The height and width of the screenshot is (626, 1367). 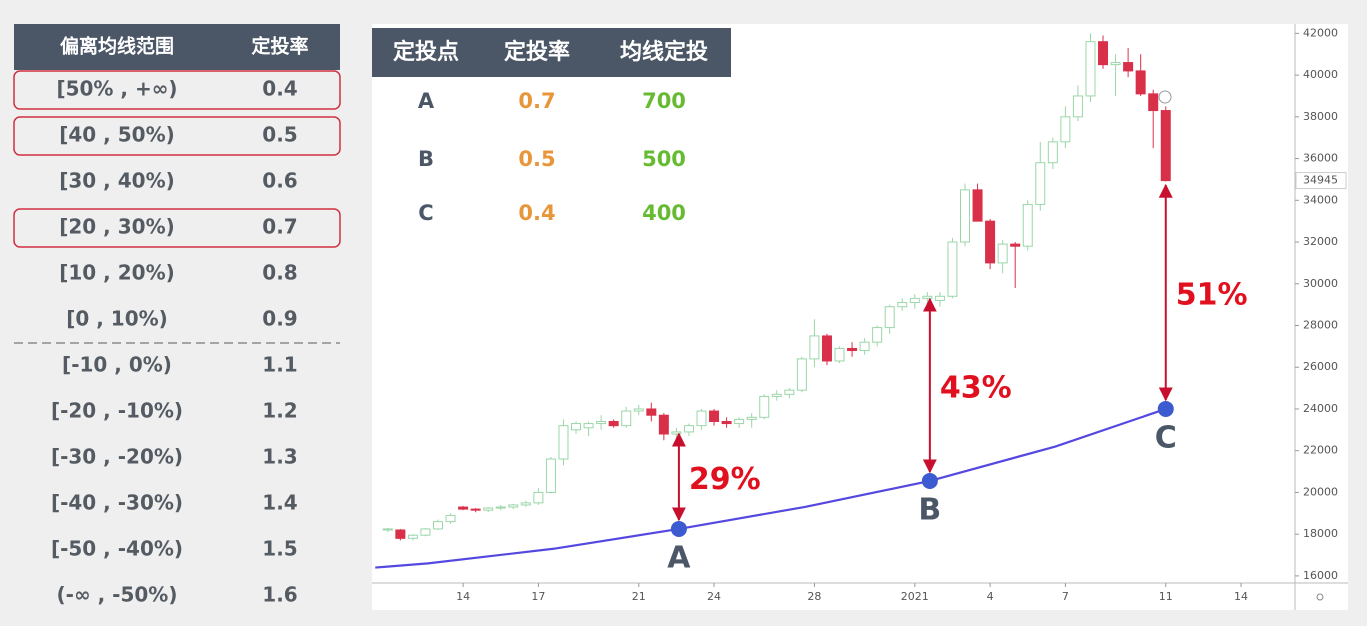 I want to click on table-header, so click(x=177, y=47).